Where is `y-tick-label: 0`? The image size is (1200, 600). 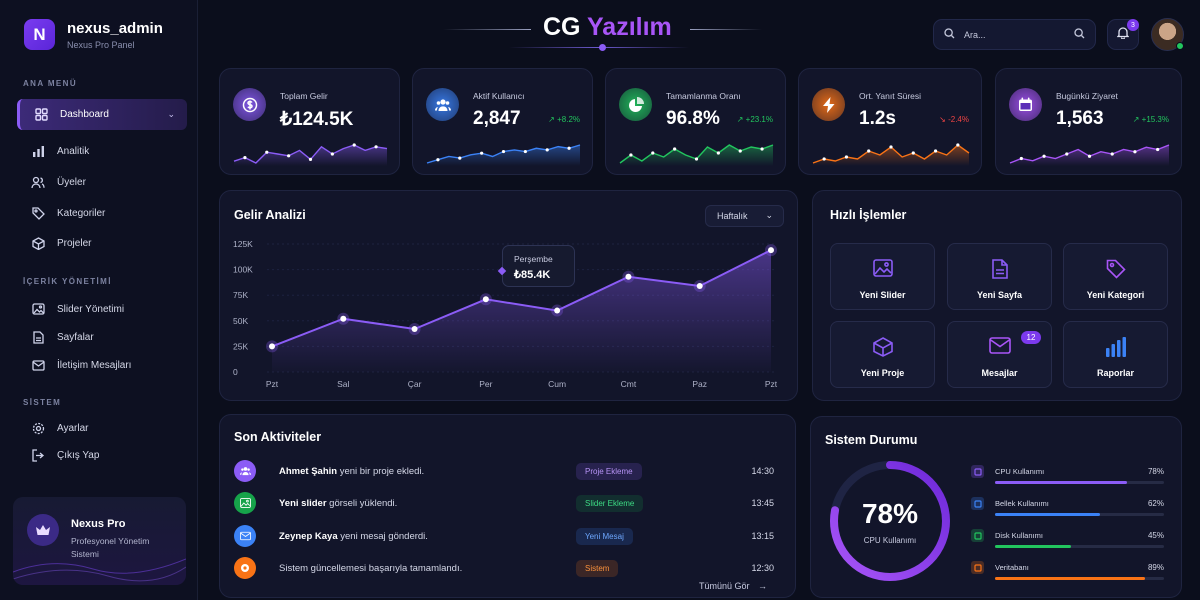 y-tick-label: 0 is located at coordinates (235, 372).